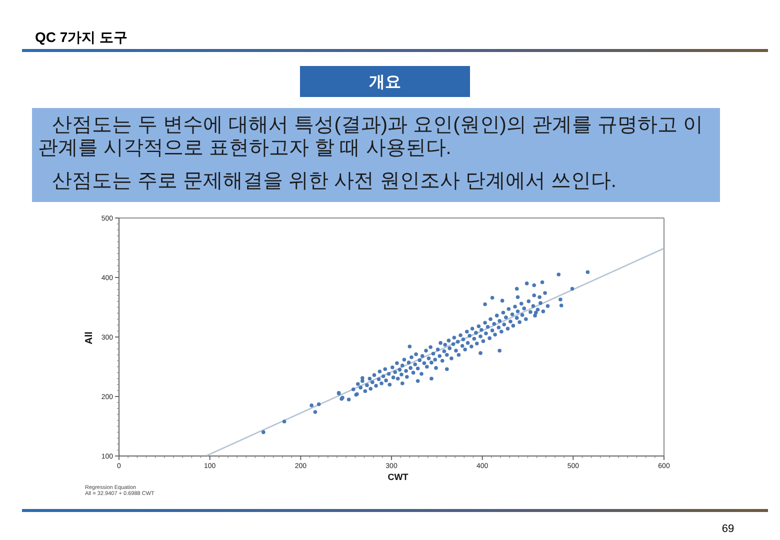 Image resolution: width=780 pixels, height=540 pixels. Describe the element at coordinates (385, 82) in the screenshot. I see `chart-subtitle: 개요` at that location.